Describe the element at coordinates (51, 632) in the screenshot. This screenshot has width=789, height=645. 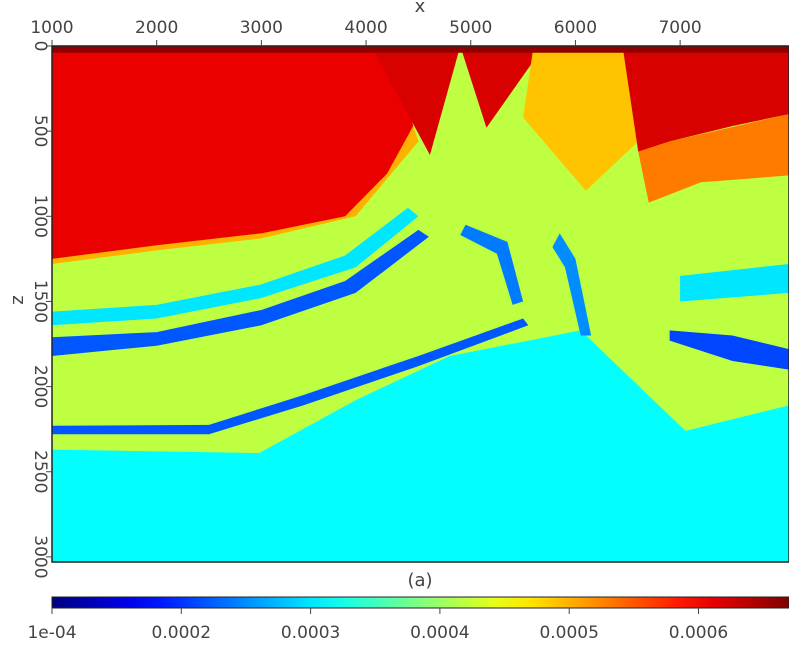
I see `colorbar-tick-label: 1e-04` at that location.